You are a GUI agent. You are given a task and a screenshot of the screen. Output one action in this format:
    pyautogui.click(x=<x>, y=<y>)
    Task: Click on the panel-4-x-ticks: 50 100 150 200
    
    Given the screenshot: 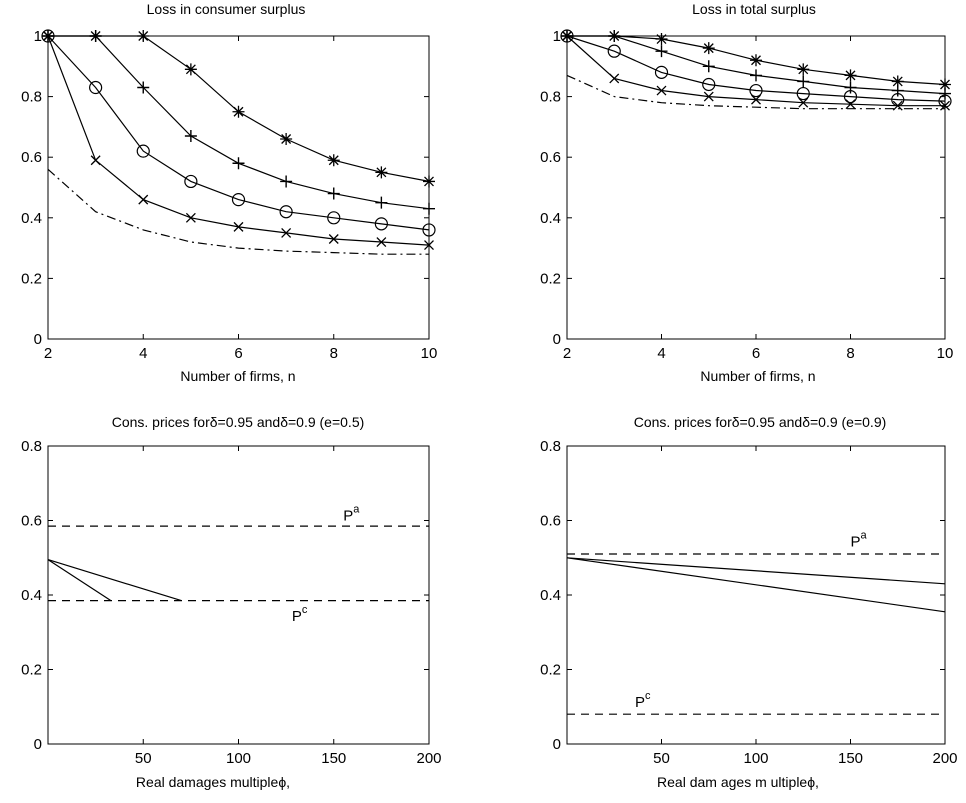 What is the action you would take?
    pyautogui.click(x=805, y=606)
    